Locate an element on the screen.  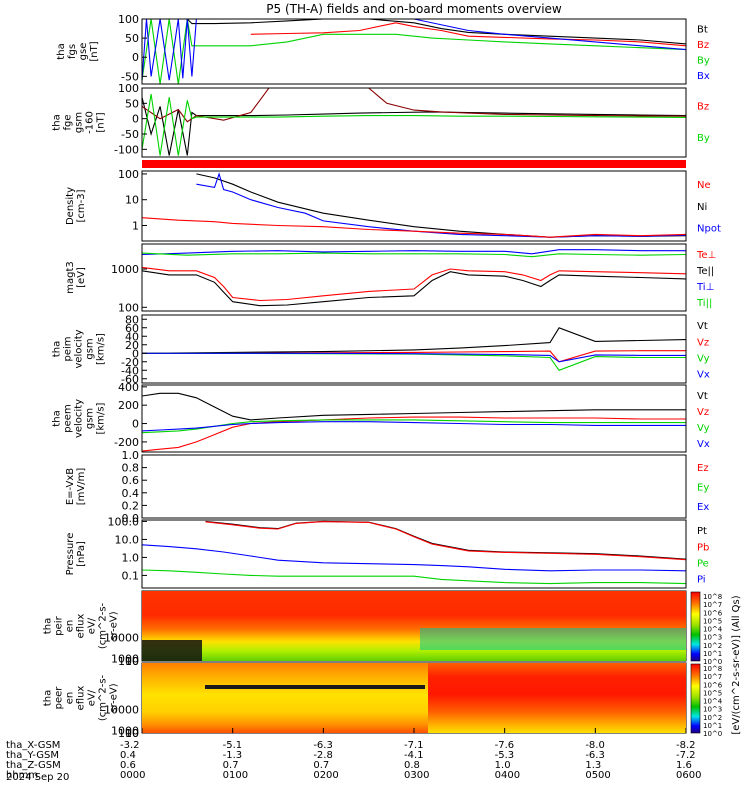
series-line-Pi is located at coordinates (414, 558).